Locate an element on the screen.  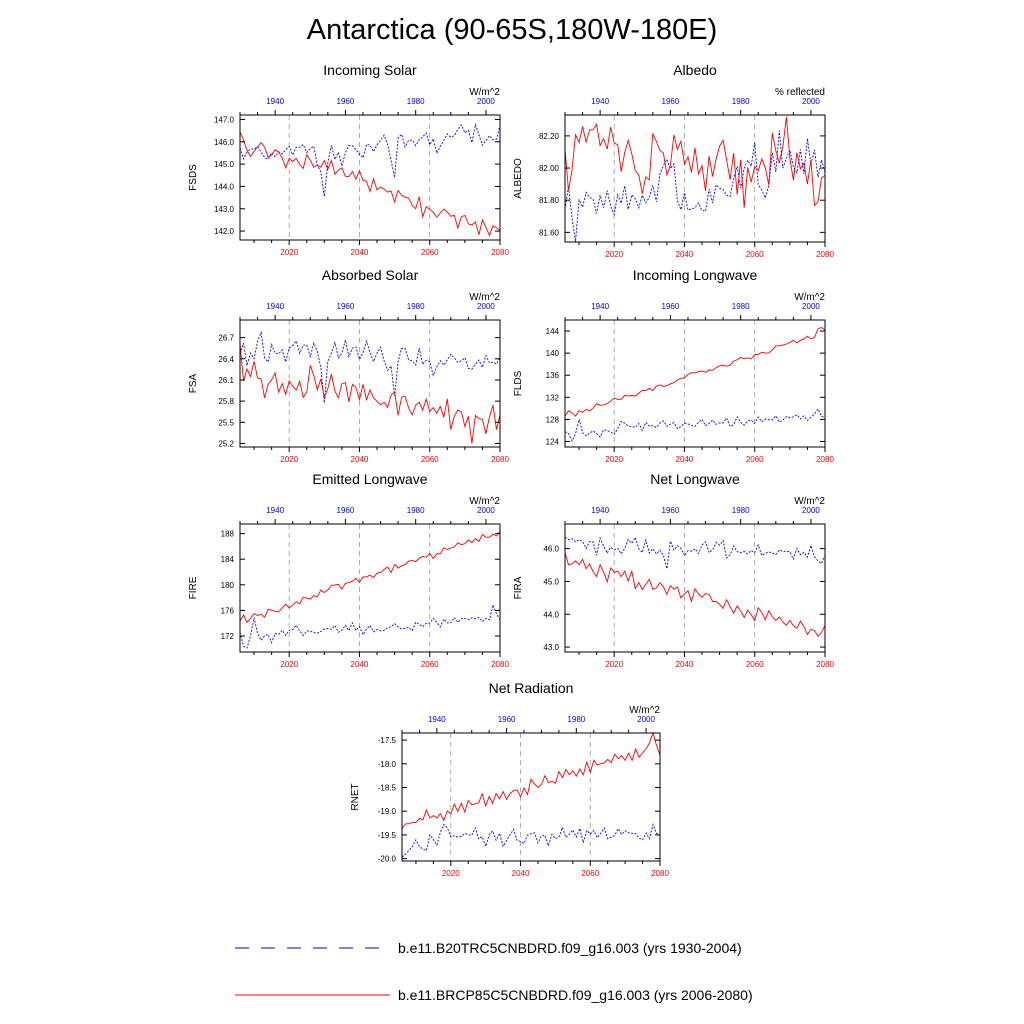
albedo-xtick-bottom-label: 2080 is located at coordinates (825, 254).